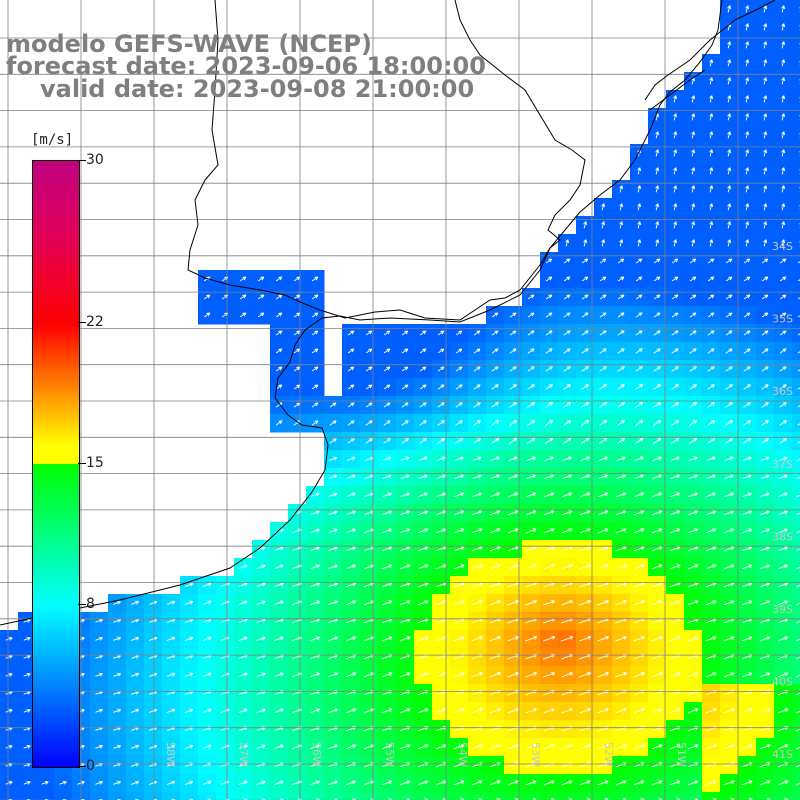  What do you see at coordinates (246, 66) in the screenshot?
I see `title-forecast-date: forecast date: 2023-09-06 18:00:00` at bounding box center [246, 66].